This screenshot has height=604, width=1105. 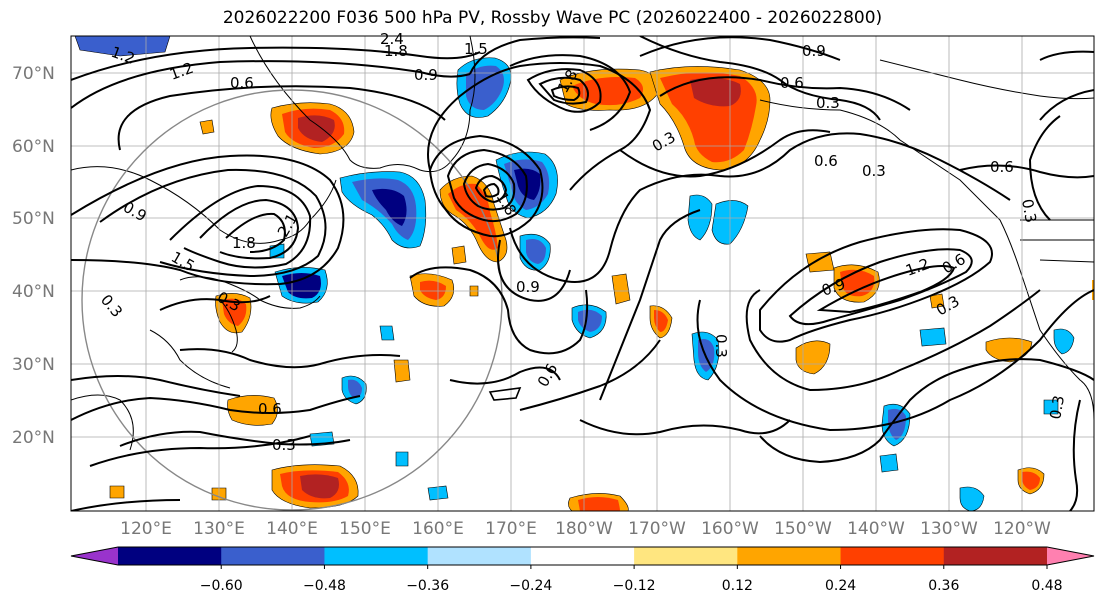 I want to click on colorbar-extend-max, so click(x=1070, y=556).